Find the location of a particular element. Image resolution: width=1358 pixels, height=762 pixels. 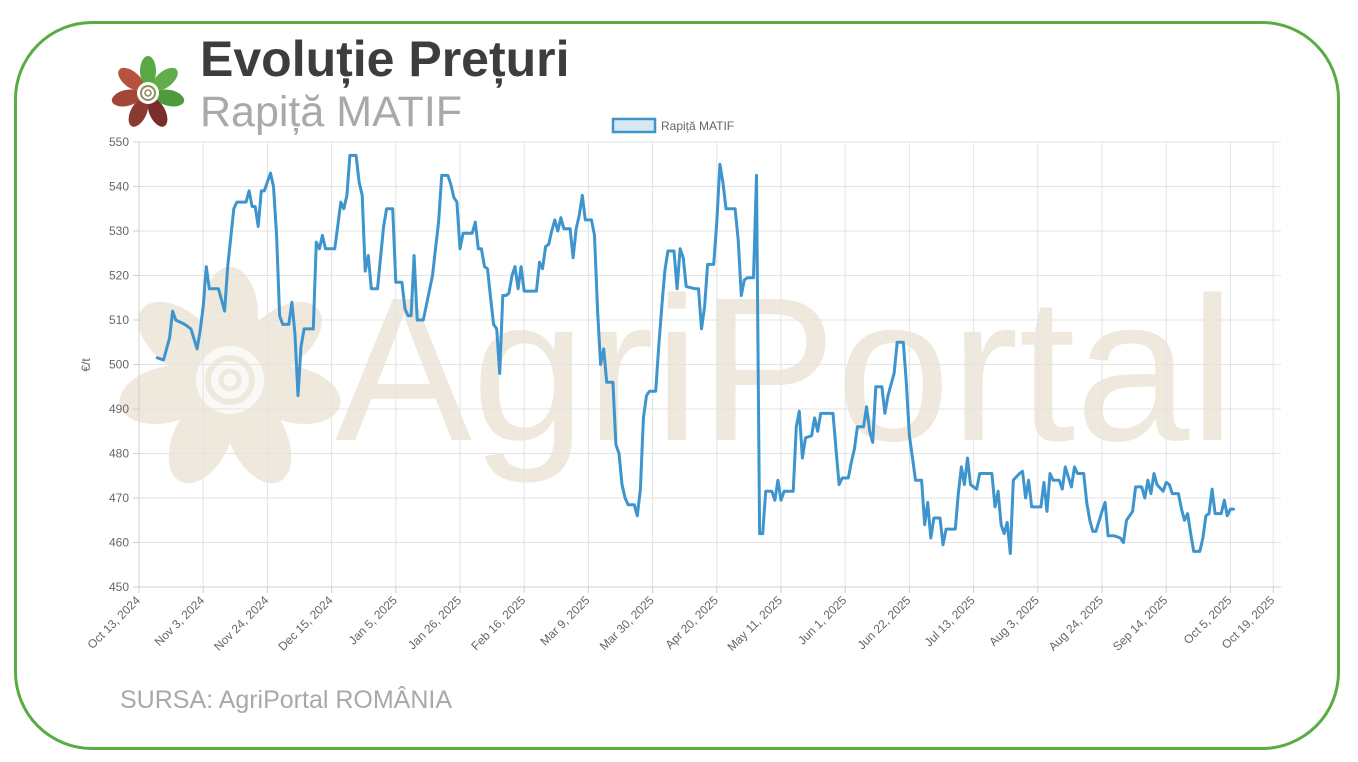

x-tick-label: Feb 16, 2025 is located at coordinates (498, 623).